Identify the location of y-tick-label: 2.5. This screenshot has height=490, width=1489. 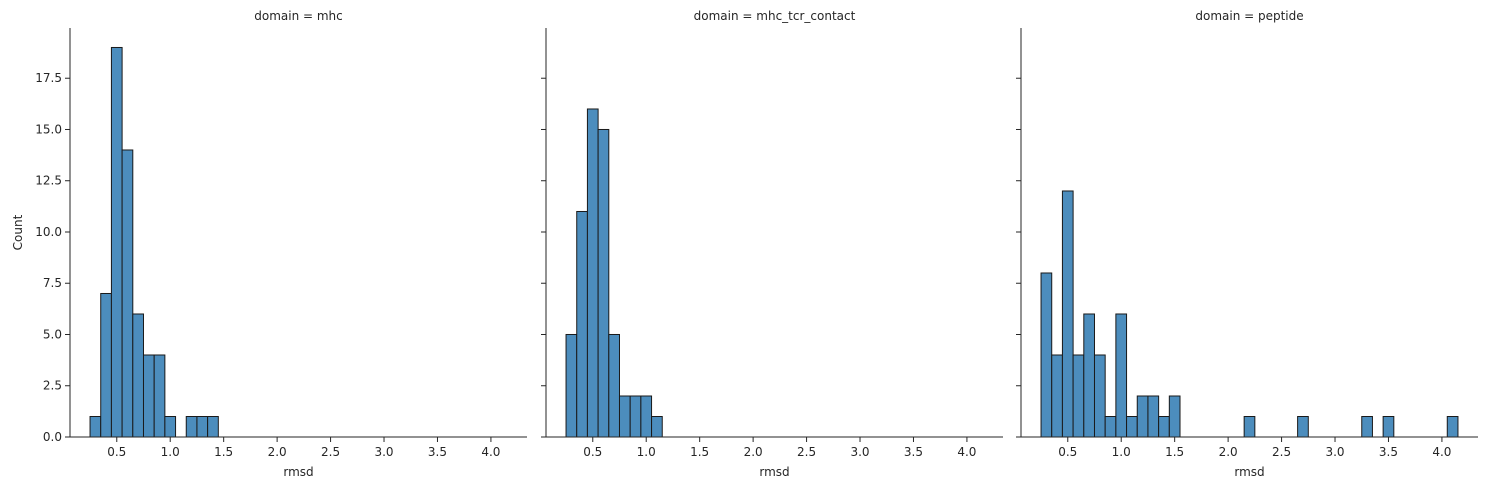
(52, 386).